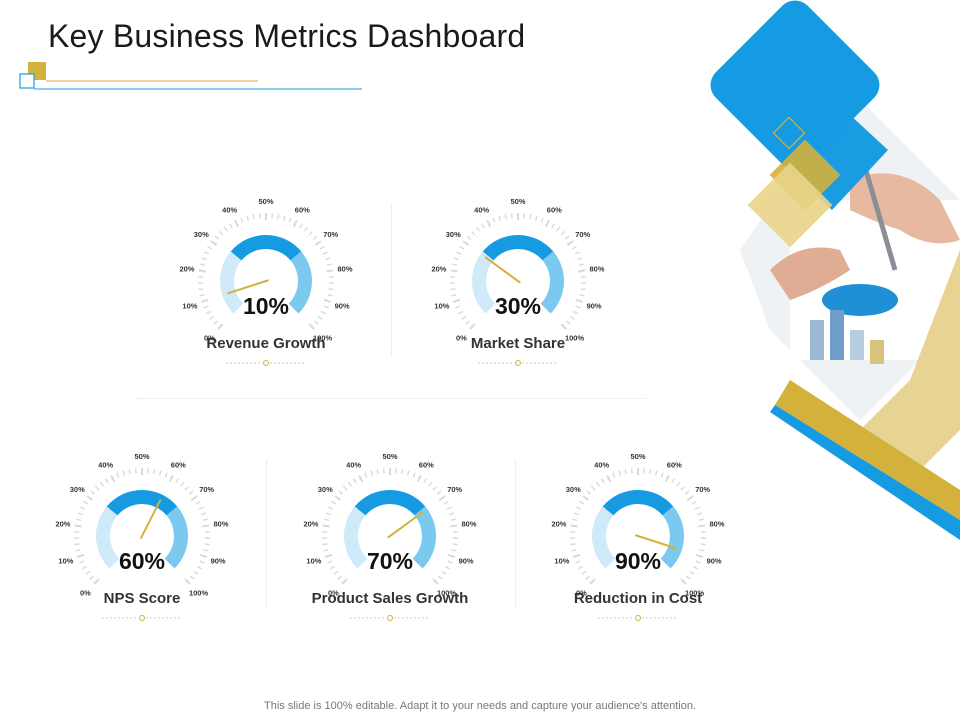 This screenshot has height=720, width=960. I want to click on gauge-scale-label: 0%, so click(209, 338).